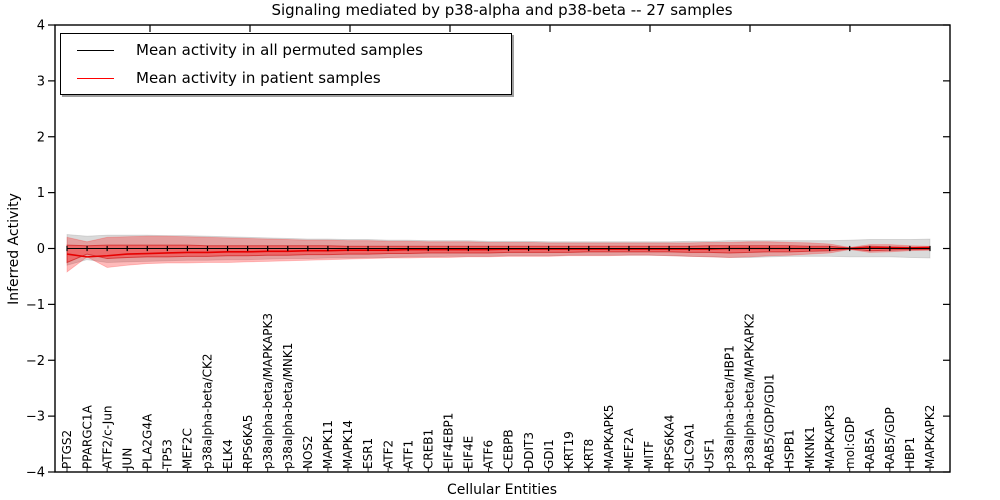 The height and width of the screenshot is (500, 1000). What do you see at coordinates (328, 444) in the screenshot?
I see `x-tick-label: MAPK11` at bounding box center [328, 444].